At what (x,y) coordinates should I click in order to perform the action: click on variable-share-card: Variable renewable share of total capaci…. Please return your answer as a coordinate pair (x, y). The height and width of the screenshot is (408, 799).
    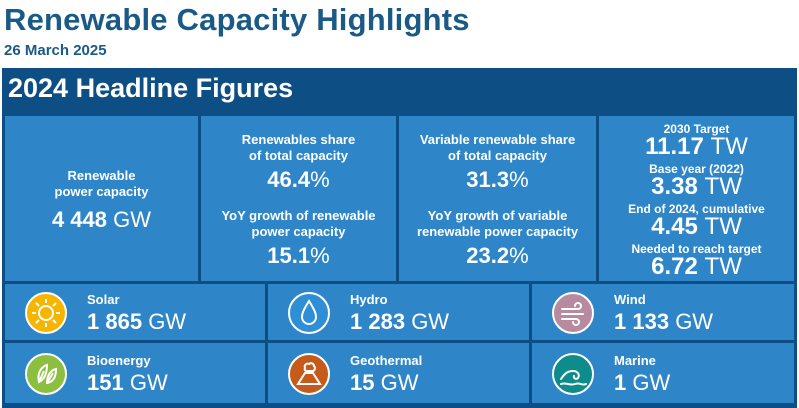
    Looking at the image, I should click on (497, 198).